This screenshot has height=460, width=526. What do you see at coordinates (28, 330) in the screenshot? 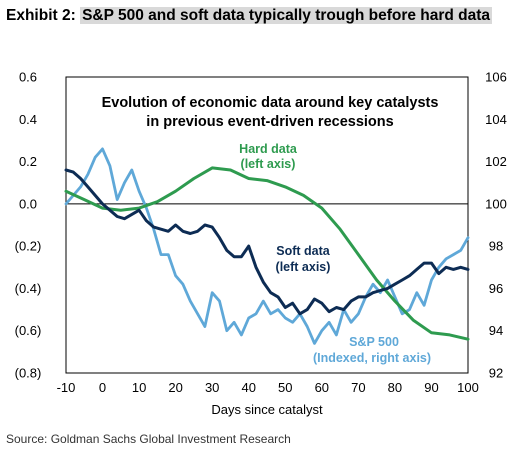
I see `left-tick-label: (0.6)` at bounding box center [28, 330].